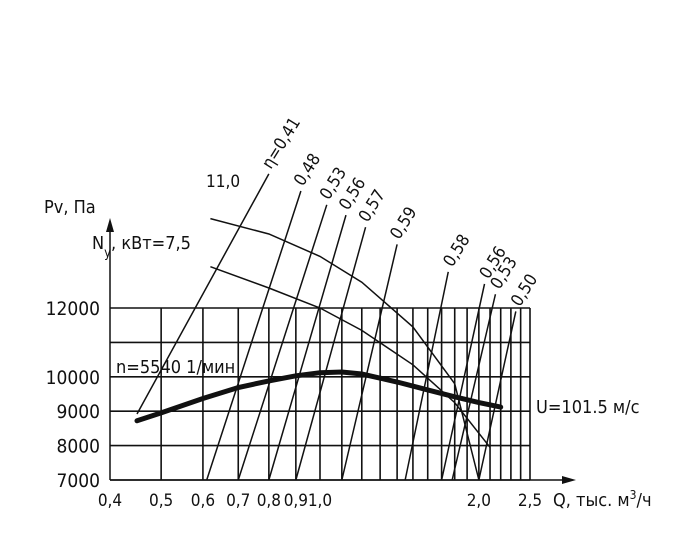  Describe the element at coordinates (73, 309) in the screenshot. I see `y-tick-label: 12000` at that location.